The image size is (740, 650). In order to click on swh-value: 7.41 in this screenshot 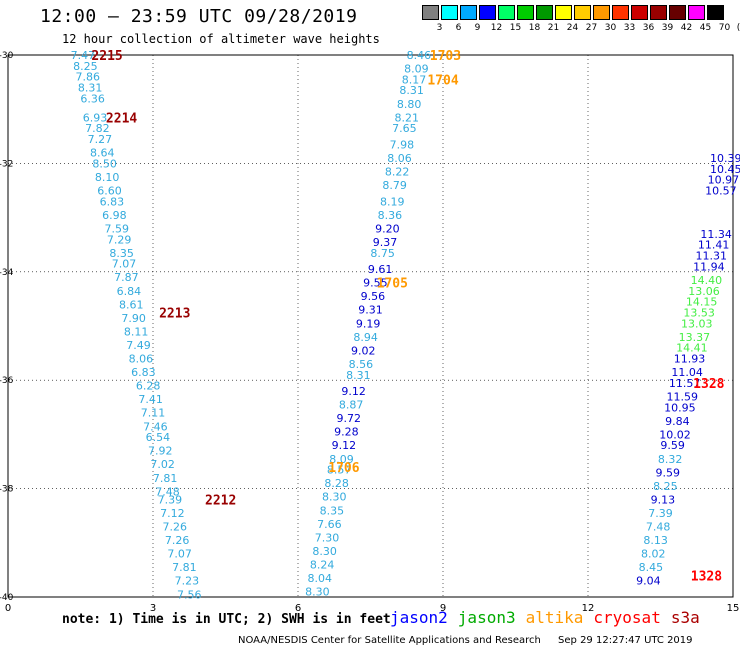, I will do `click(150, 399)`.